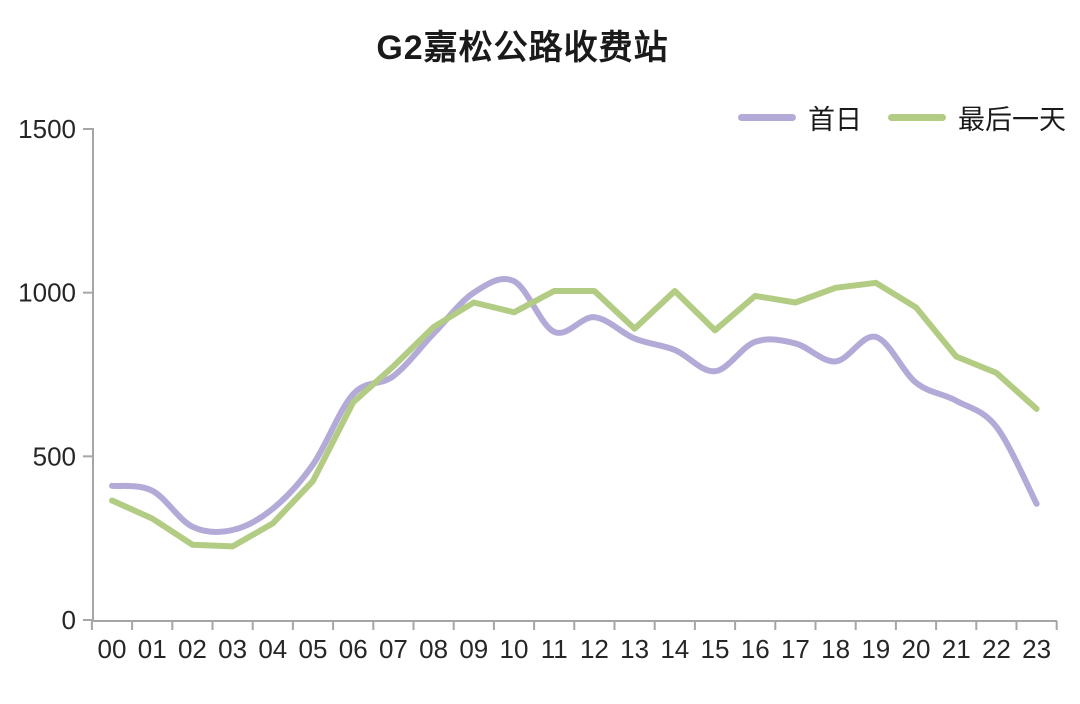  What do you see at coordinates (674, 649) in the screenshot?
I see `x-tick-label: 14` at bounding box center [674, 649].